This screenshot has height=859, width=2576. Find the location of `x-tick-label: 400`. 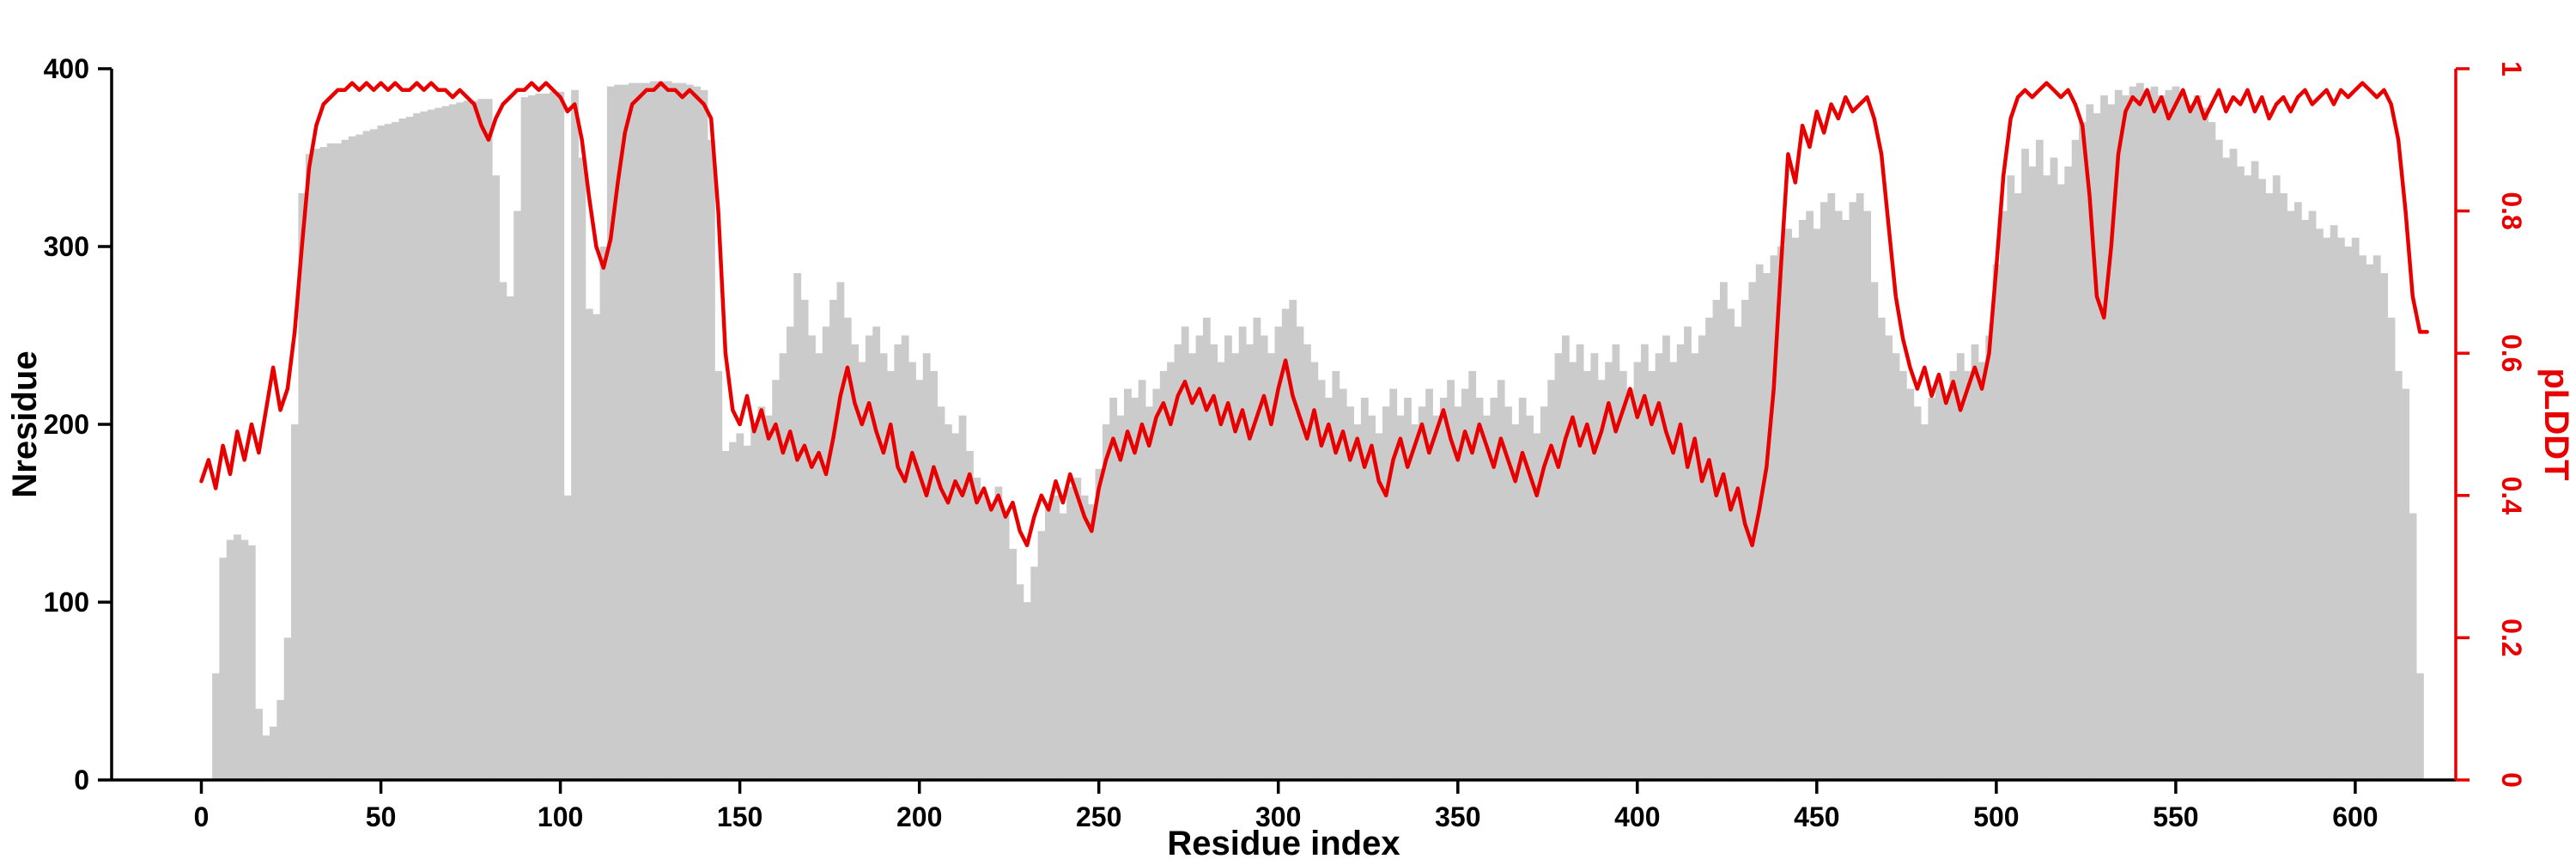

x-tick-label: 400 is located at coordinates (1637, 816).